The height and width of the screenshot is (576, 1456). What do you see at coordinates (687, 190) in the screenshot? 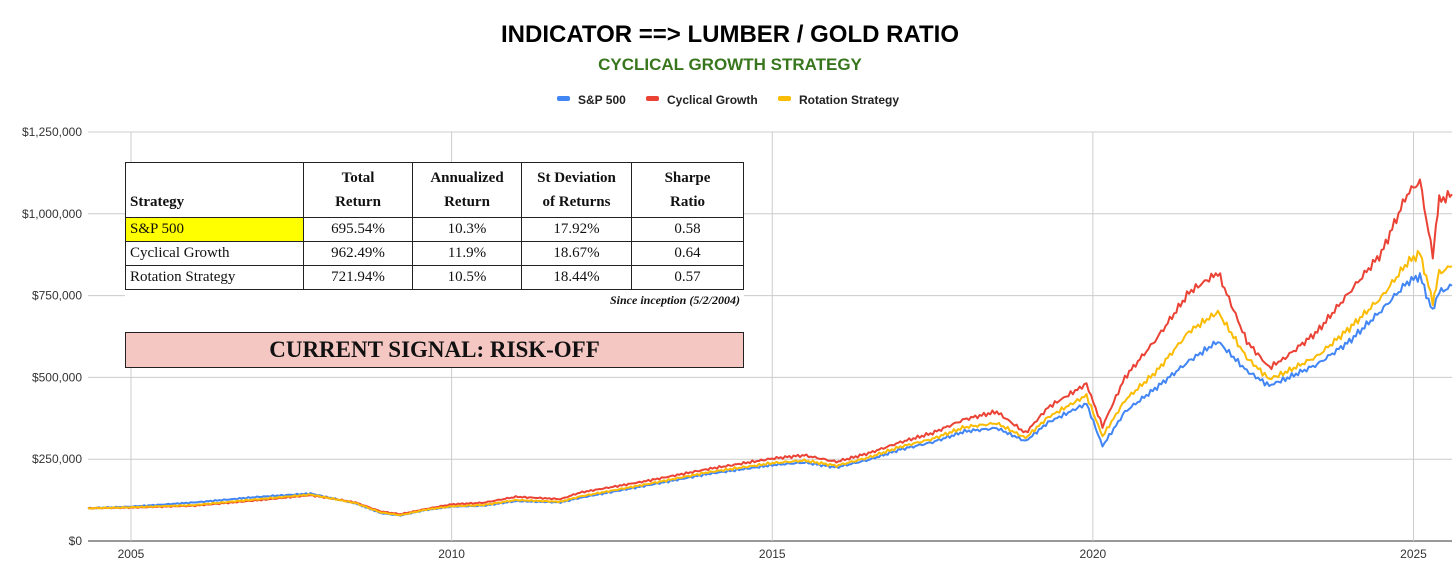
I see `header-sharpe-ratio: Sharpe Ratio` at bounding box center [687, 190].